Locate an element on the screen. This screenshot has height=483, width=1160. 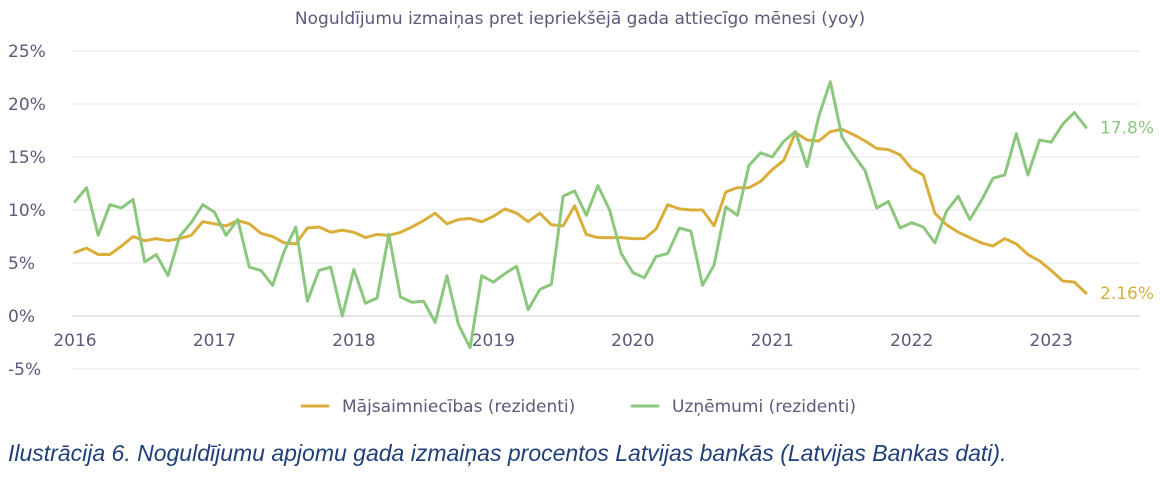
end-value-label: 17.8% is located at coordinates (1127, 128).